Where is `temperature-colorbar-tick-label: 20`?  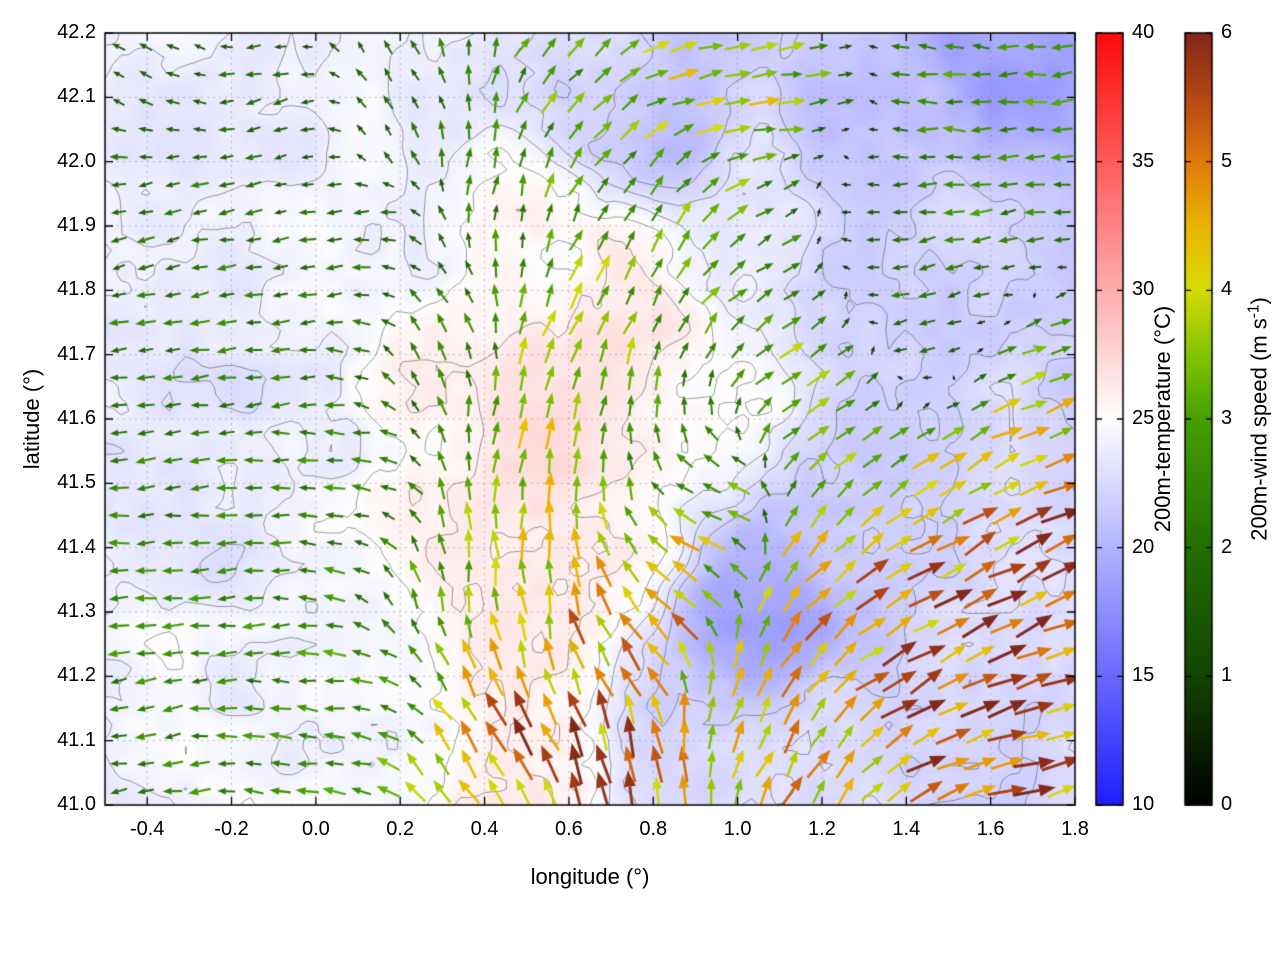 temperature-colorbar-tick-label: 20 is located at coordinates (1143, 546).